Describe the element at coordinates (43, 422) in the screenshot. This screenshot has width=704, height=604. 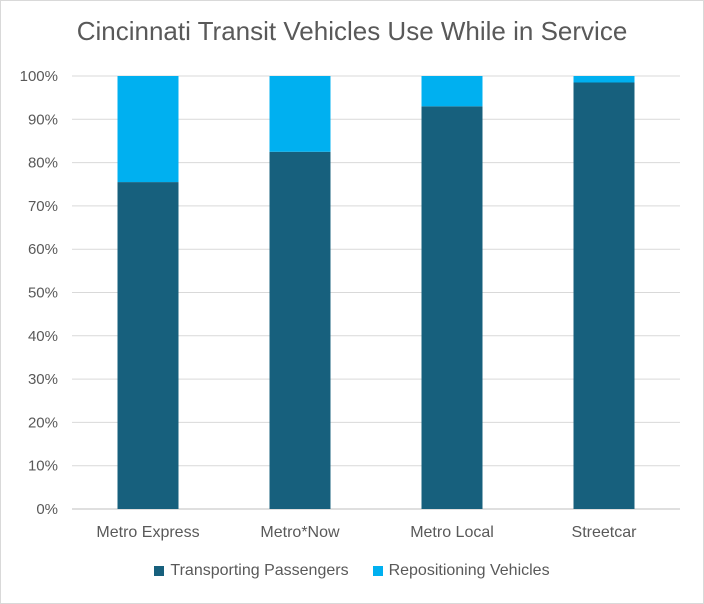
I see `y-tick-label: 20%` at that location.